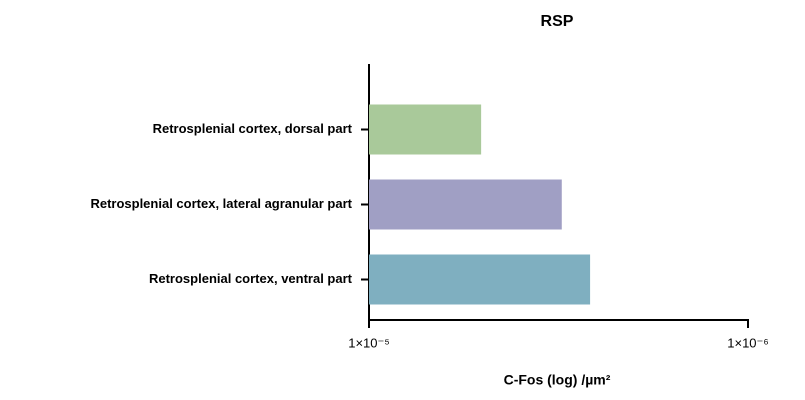  Describe the element at coordinates (369, 342) in the screenshot. I see `x-tick-label: 1×10⁻⁵` at that location.